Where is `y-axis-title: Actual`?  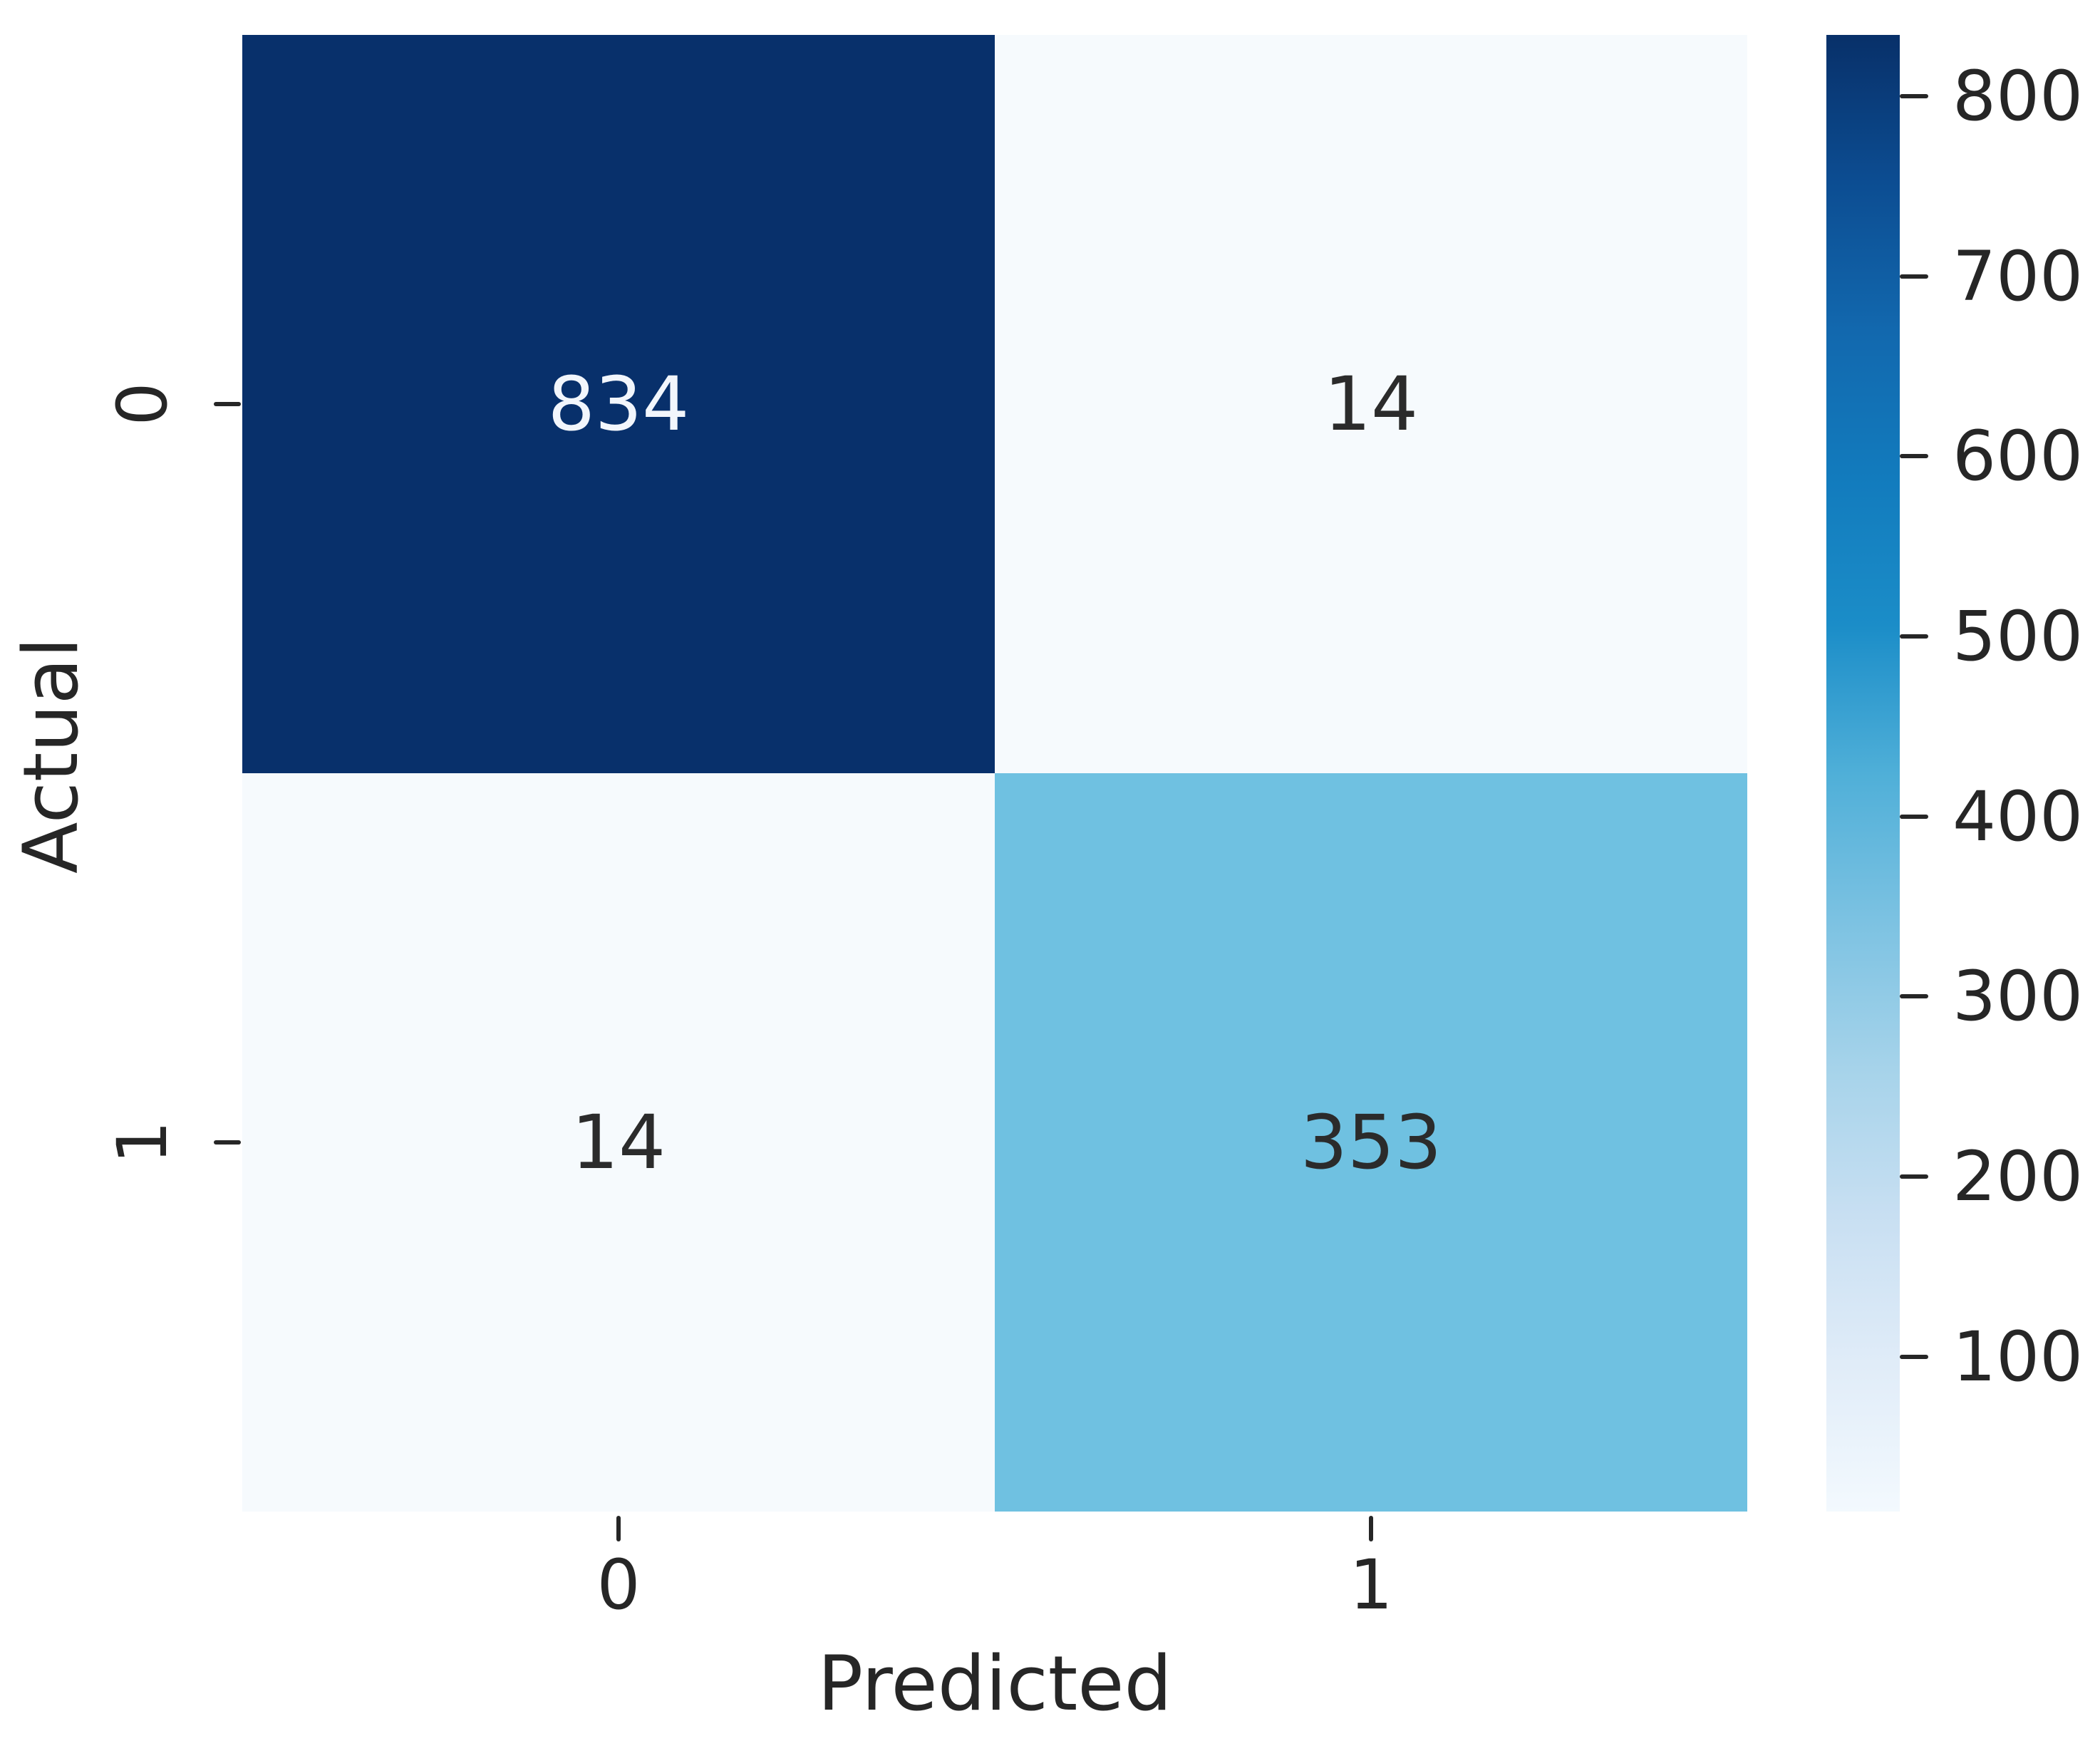 y-axis-title: Actual is located at coordinates (51, 755).